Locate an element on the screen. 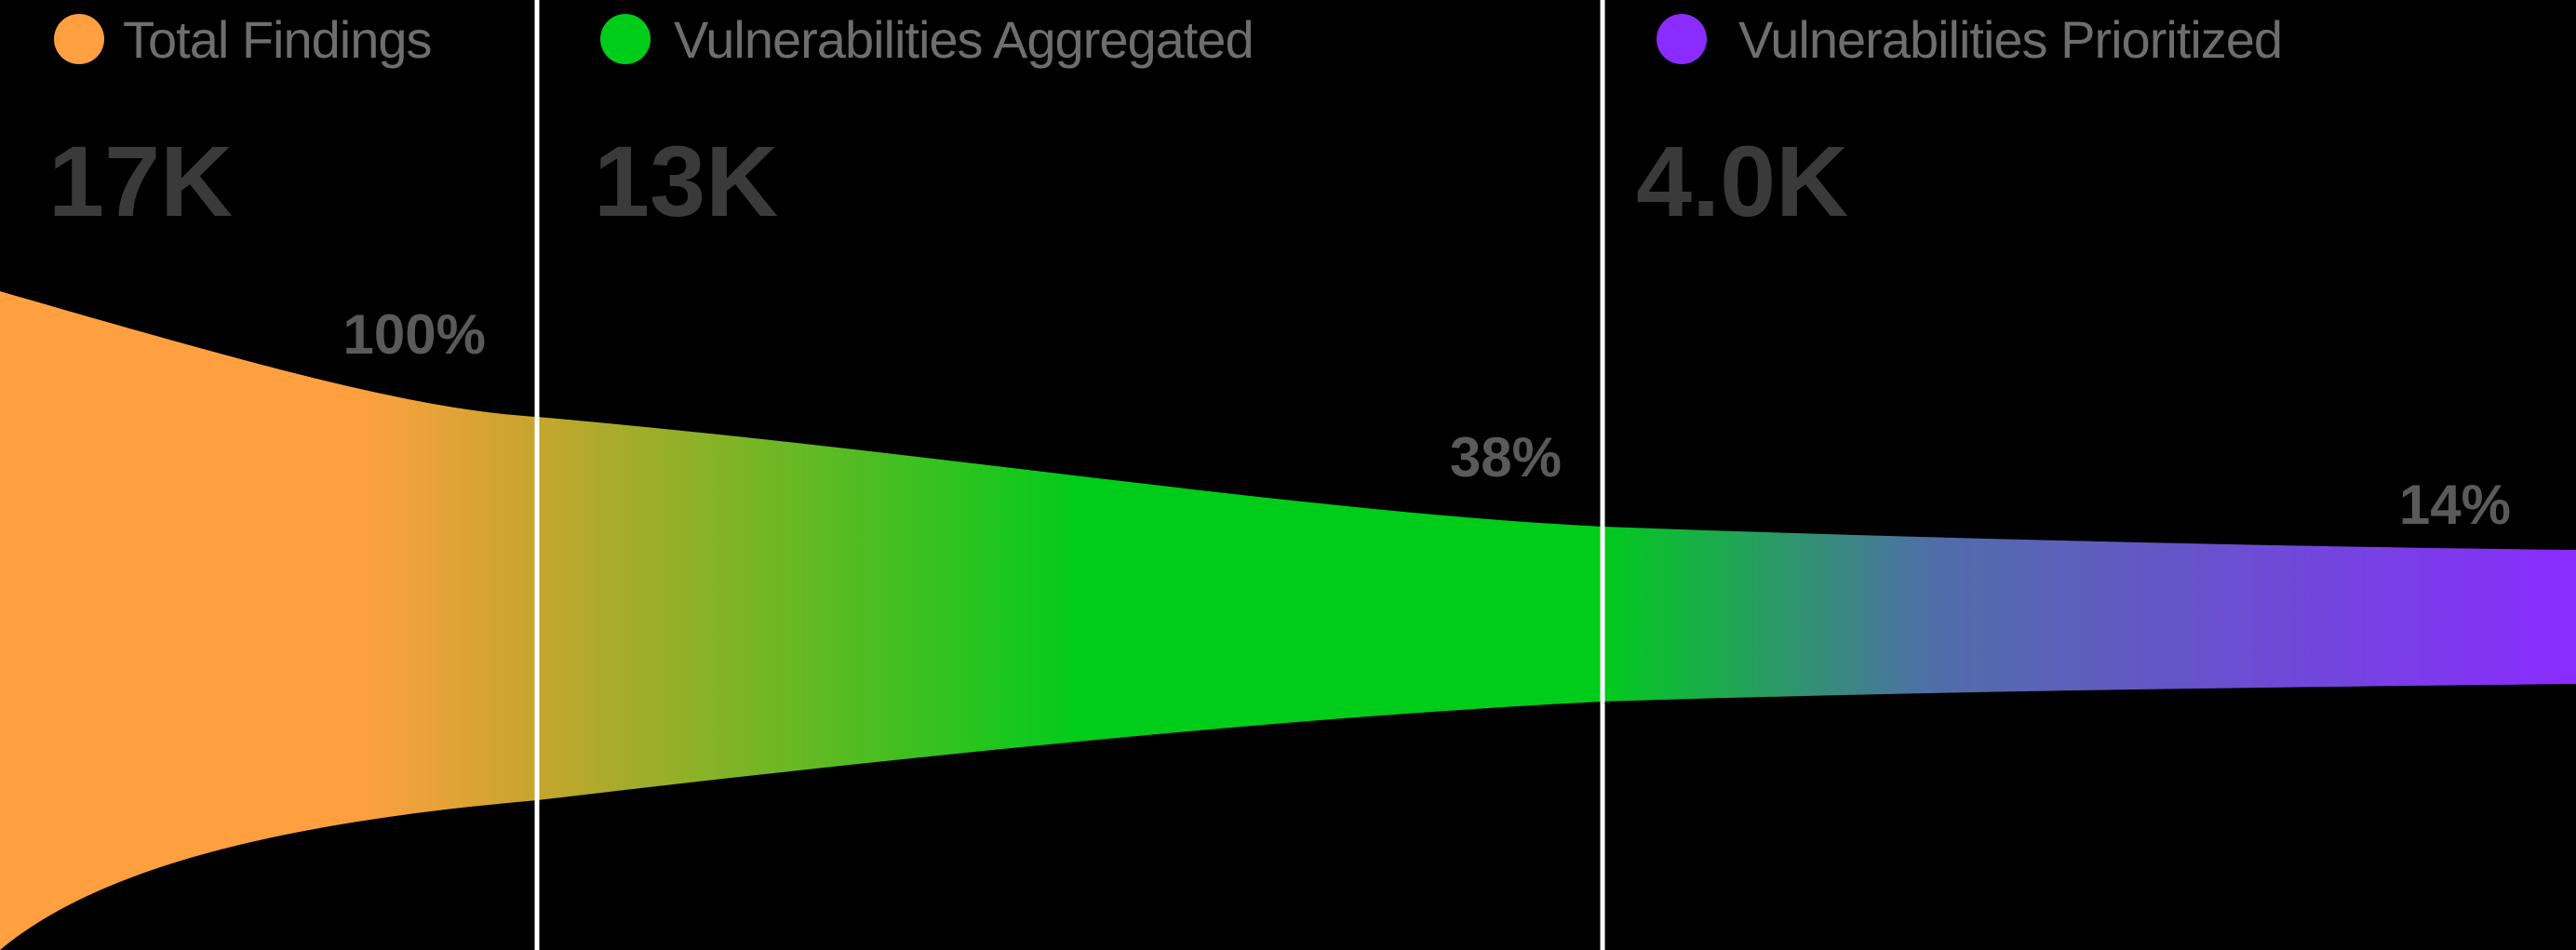  stage-label-vulnerabilities-aggregated: Vulnerabilities Aggregated is located at coordinates (964, 39).